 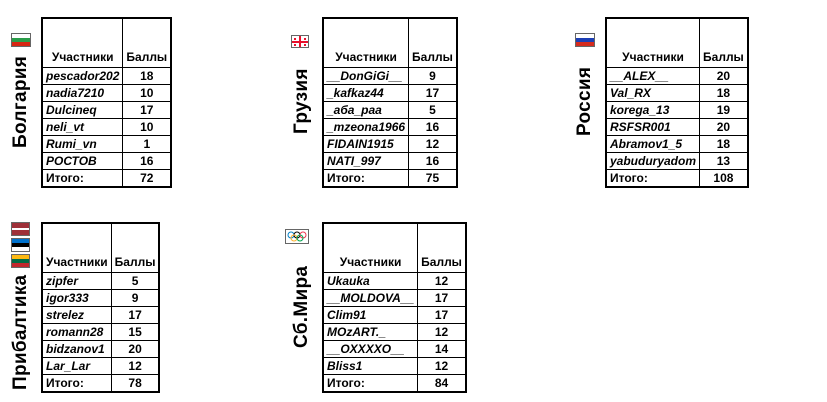 I want to click on group-title: Грузия, so click(x=301, y=101).